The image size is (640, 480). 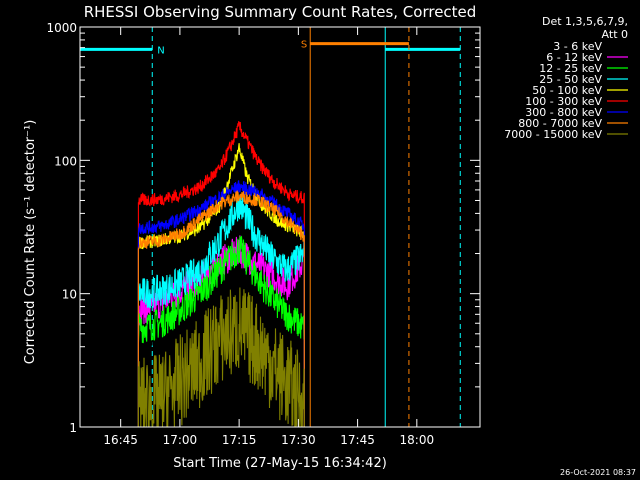 I want to click on legend-label: 50 - 100 keV, so click(x=567, y=90).